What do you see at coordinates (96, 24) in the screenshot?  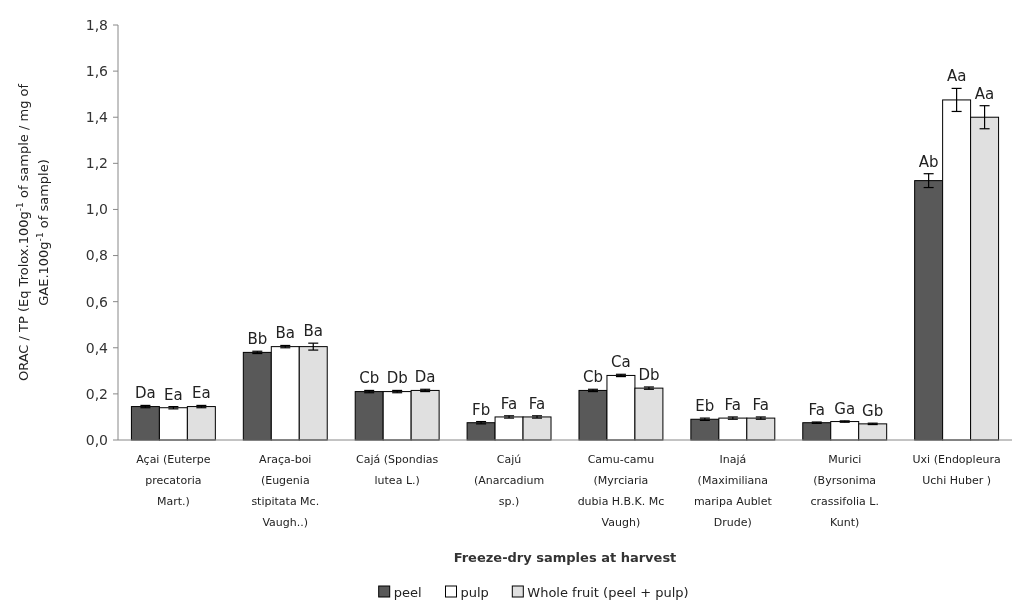 I see `y-tick-label: 1,8` at bounding box center [96, 24].